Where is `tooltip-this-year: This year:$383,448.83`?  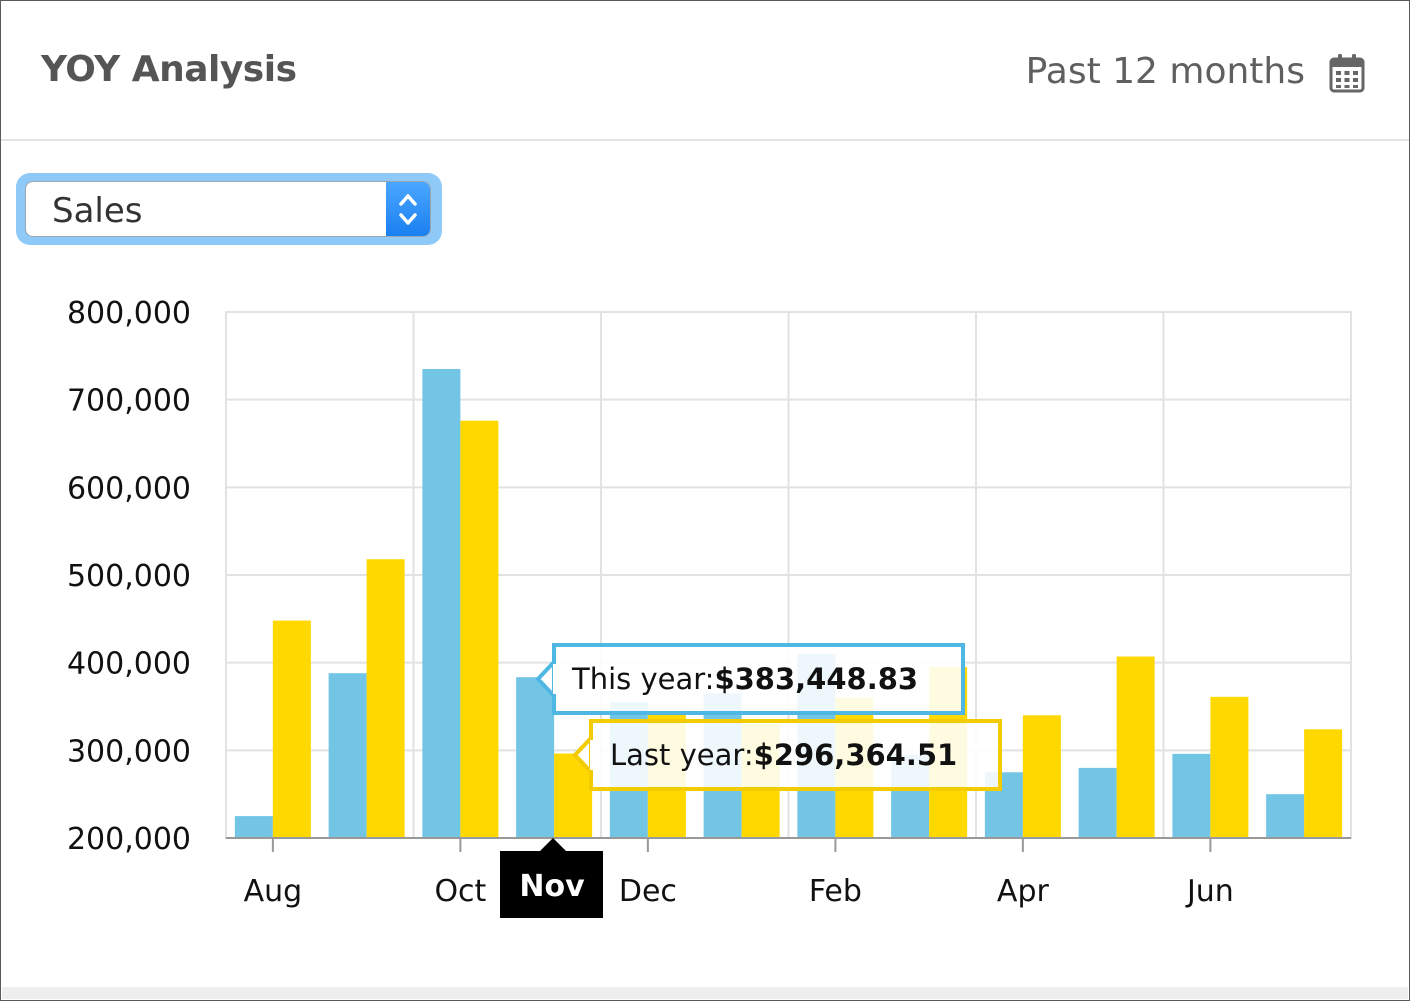 tooltip-this-year: This year:$383,448.83 is located at coordinates (750, 679).